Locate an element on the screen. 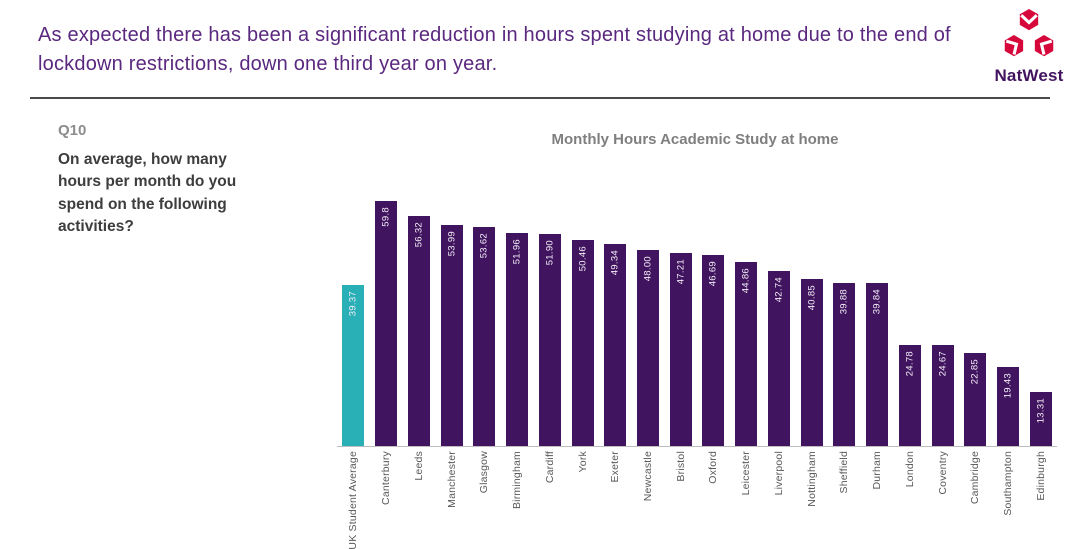 This screenshot has width=1080, height=549. bar-group-nottingham: 40.85 Nottingham is located at coordinates (811, 343).